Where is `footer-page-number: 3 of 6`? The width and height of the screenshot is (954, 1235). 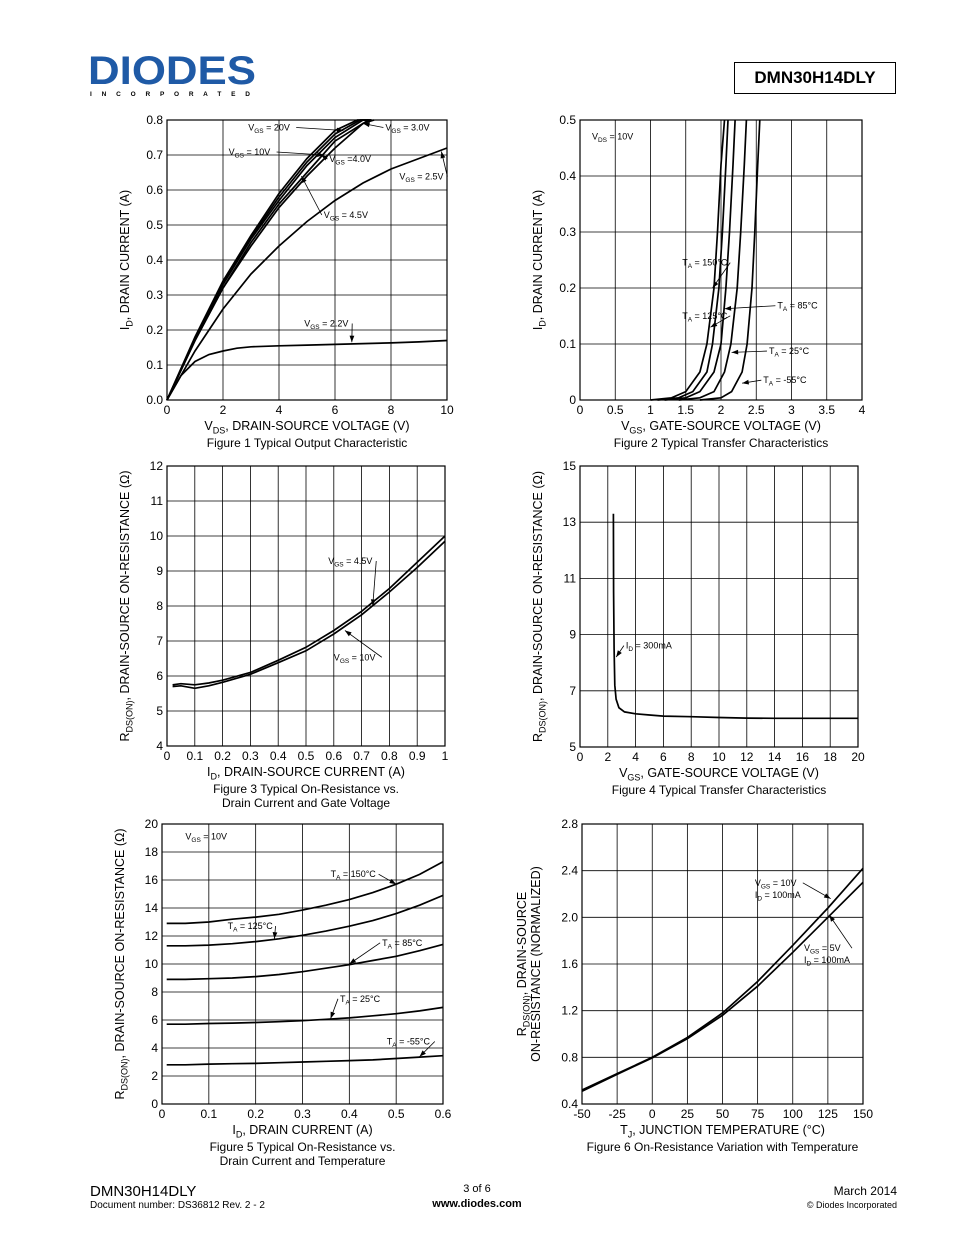 footer-page-number: 3 of 6 is located at coordinates (477, 1189).